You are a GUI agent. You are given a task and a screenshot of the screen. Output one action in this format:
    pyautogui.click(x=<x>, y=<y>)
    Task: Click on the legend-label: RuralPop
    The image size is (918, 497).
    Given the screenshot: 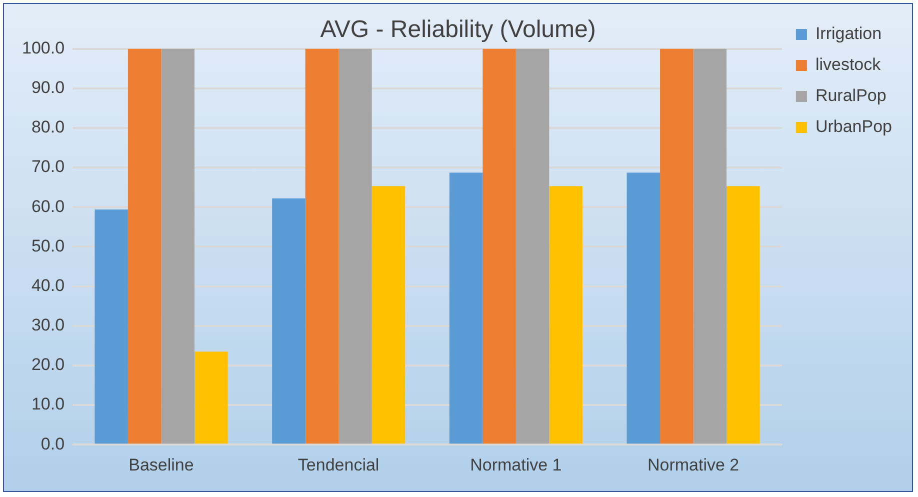 What is the action you would take?
    pyautogui.click(x=850, y=96)
    